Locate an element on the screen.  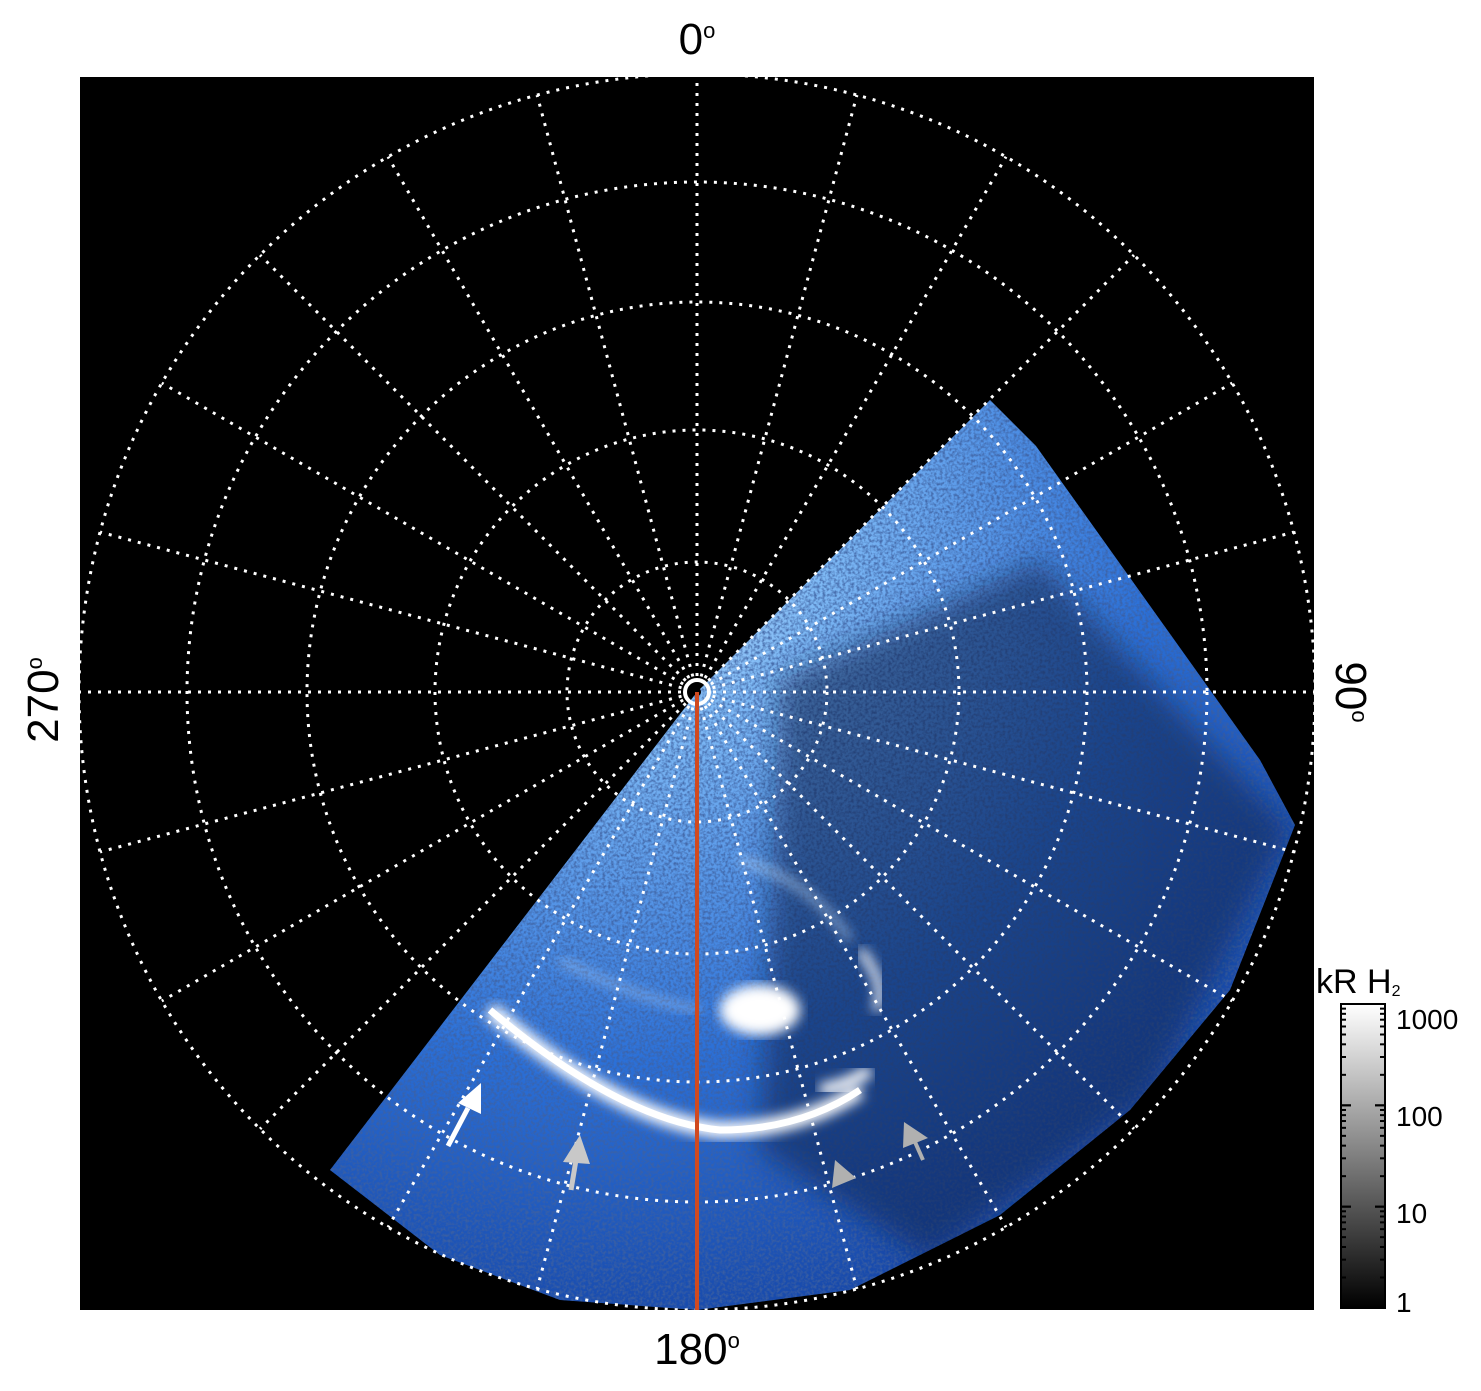
colorbar-tick-1000: 1000 is located at coordinates (1427, 1019).